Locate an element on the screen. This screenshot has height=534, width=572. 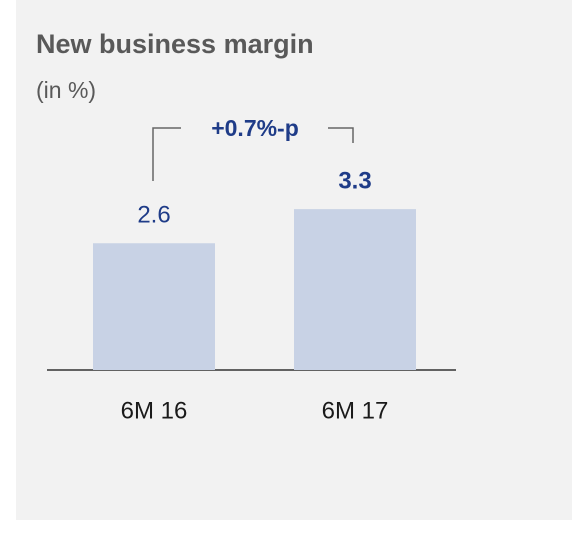
bracket-left is located at coordinates (166, 154).